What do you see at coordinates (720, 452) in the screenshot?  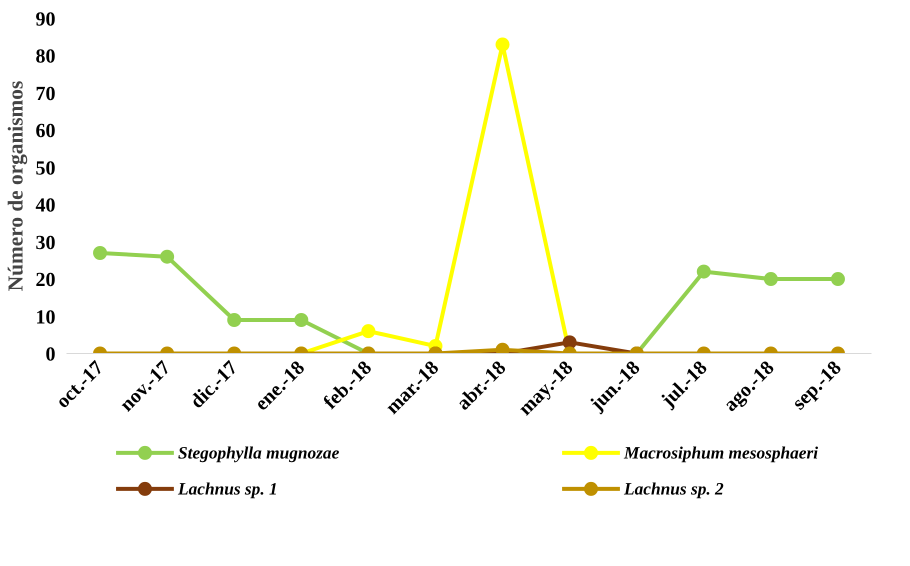 I see `legend-label: Macrosiphum mesosphaeri` at bounding box center [720, 452].